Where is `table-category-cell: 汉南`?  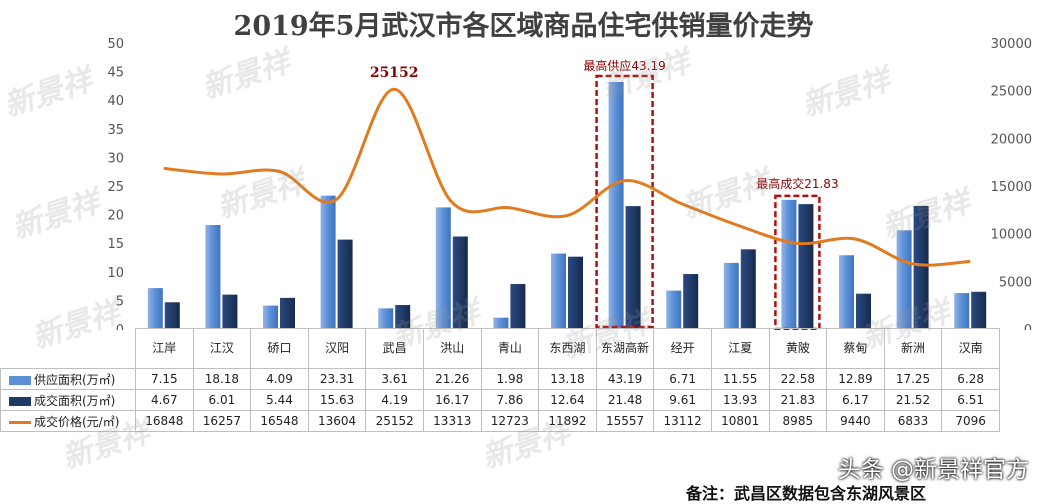
table-category-cell: 汉南 is located at coordinates (970, 348).